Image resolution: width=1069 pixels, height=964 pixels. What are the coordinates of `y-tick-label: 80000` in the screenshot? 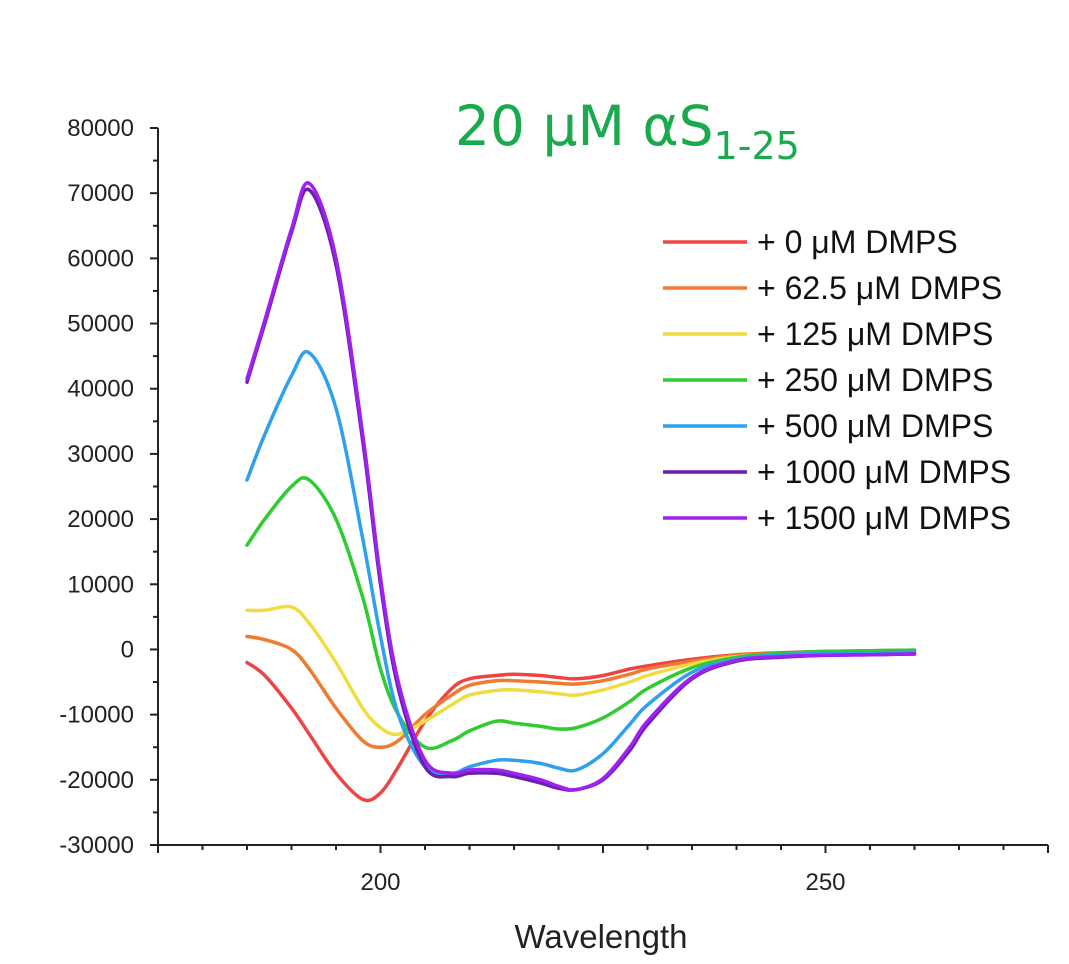 It's located at (100, 128).